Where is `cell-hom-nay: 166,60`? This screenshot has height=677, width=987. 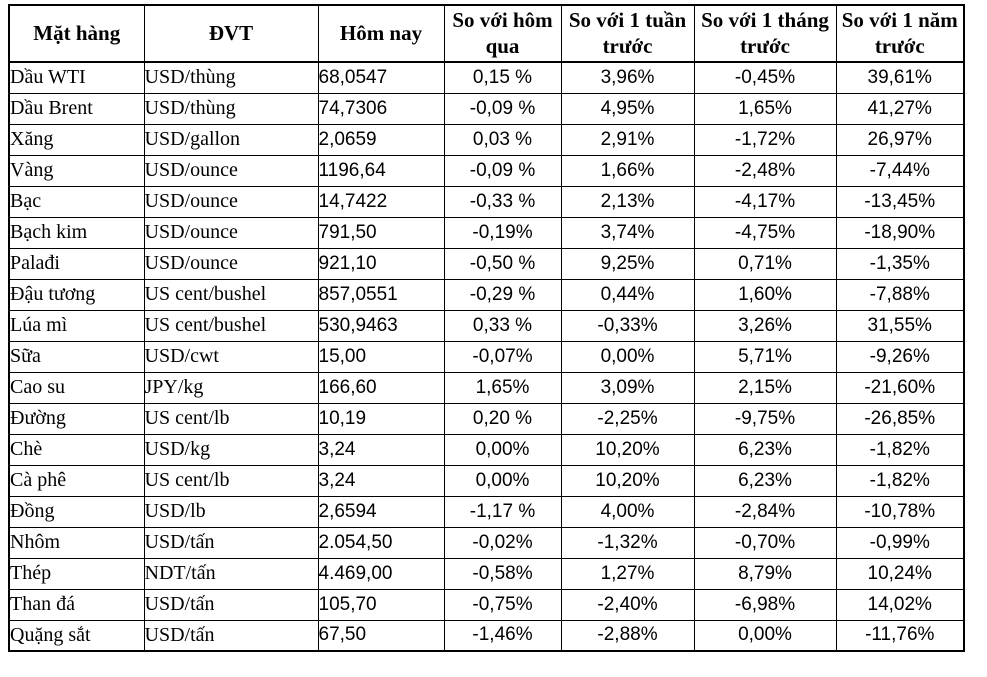
cell-hom-nay: 166,60 is located at coordinates (381, 387).